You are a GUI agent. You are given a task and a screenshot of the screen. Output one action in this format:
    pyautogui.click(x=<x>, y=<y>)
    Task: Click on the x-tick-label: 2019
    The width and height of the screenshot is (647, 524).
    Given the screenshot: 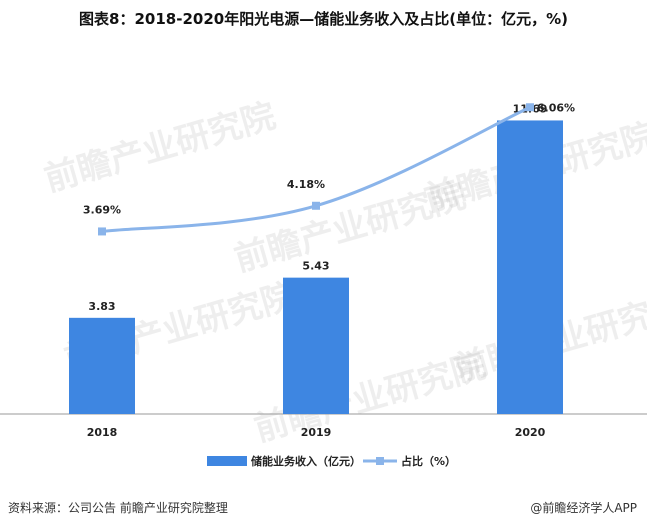 What is the action you would take?
    pyautogui.click(x=316, y=432)
    